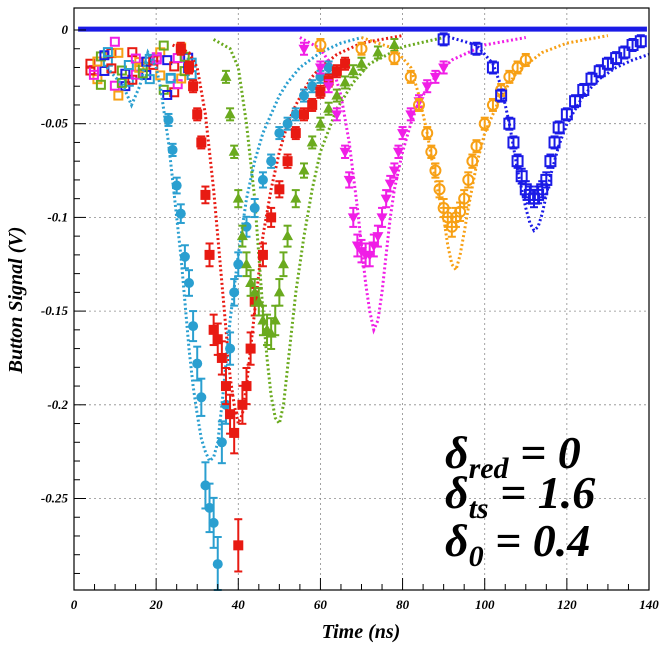 This screenshot has height=647, width=666. What do you see at coordinates (520, 496) in the screenshot?
I see `annotation-line: δts = 1.6` at bounding box center [520, 496].